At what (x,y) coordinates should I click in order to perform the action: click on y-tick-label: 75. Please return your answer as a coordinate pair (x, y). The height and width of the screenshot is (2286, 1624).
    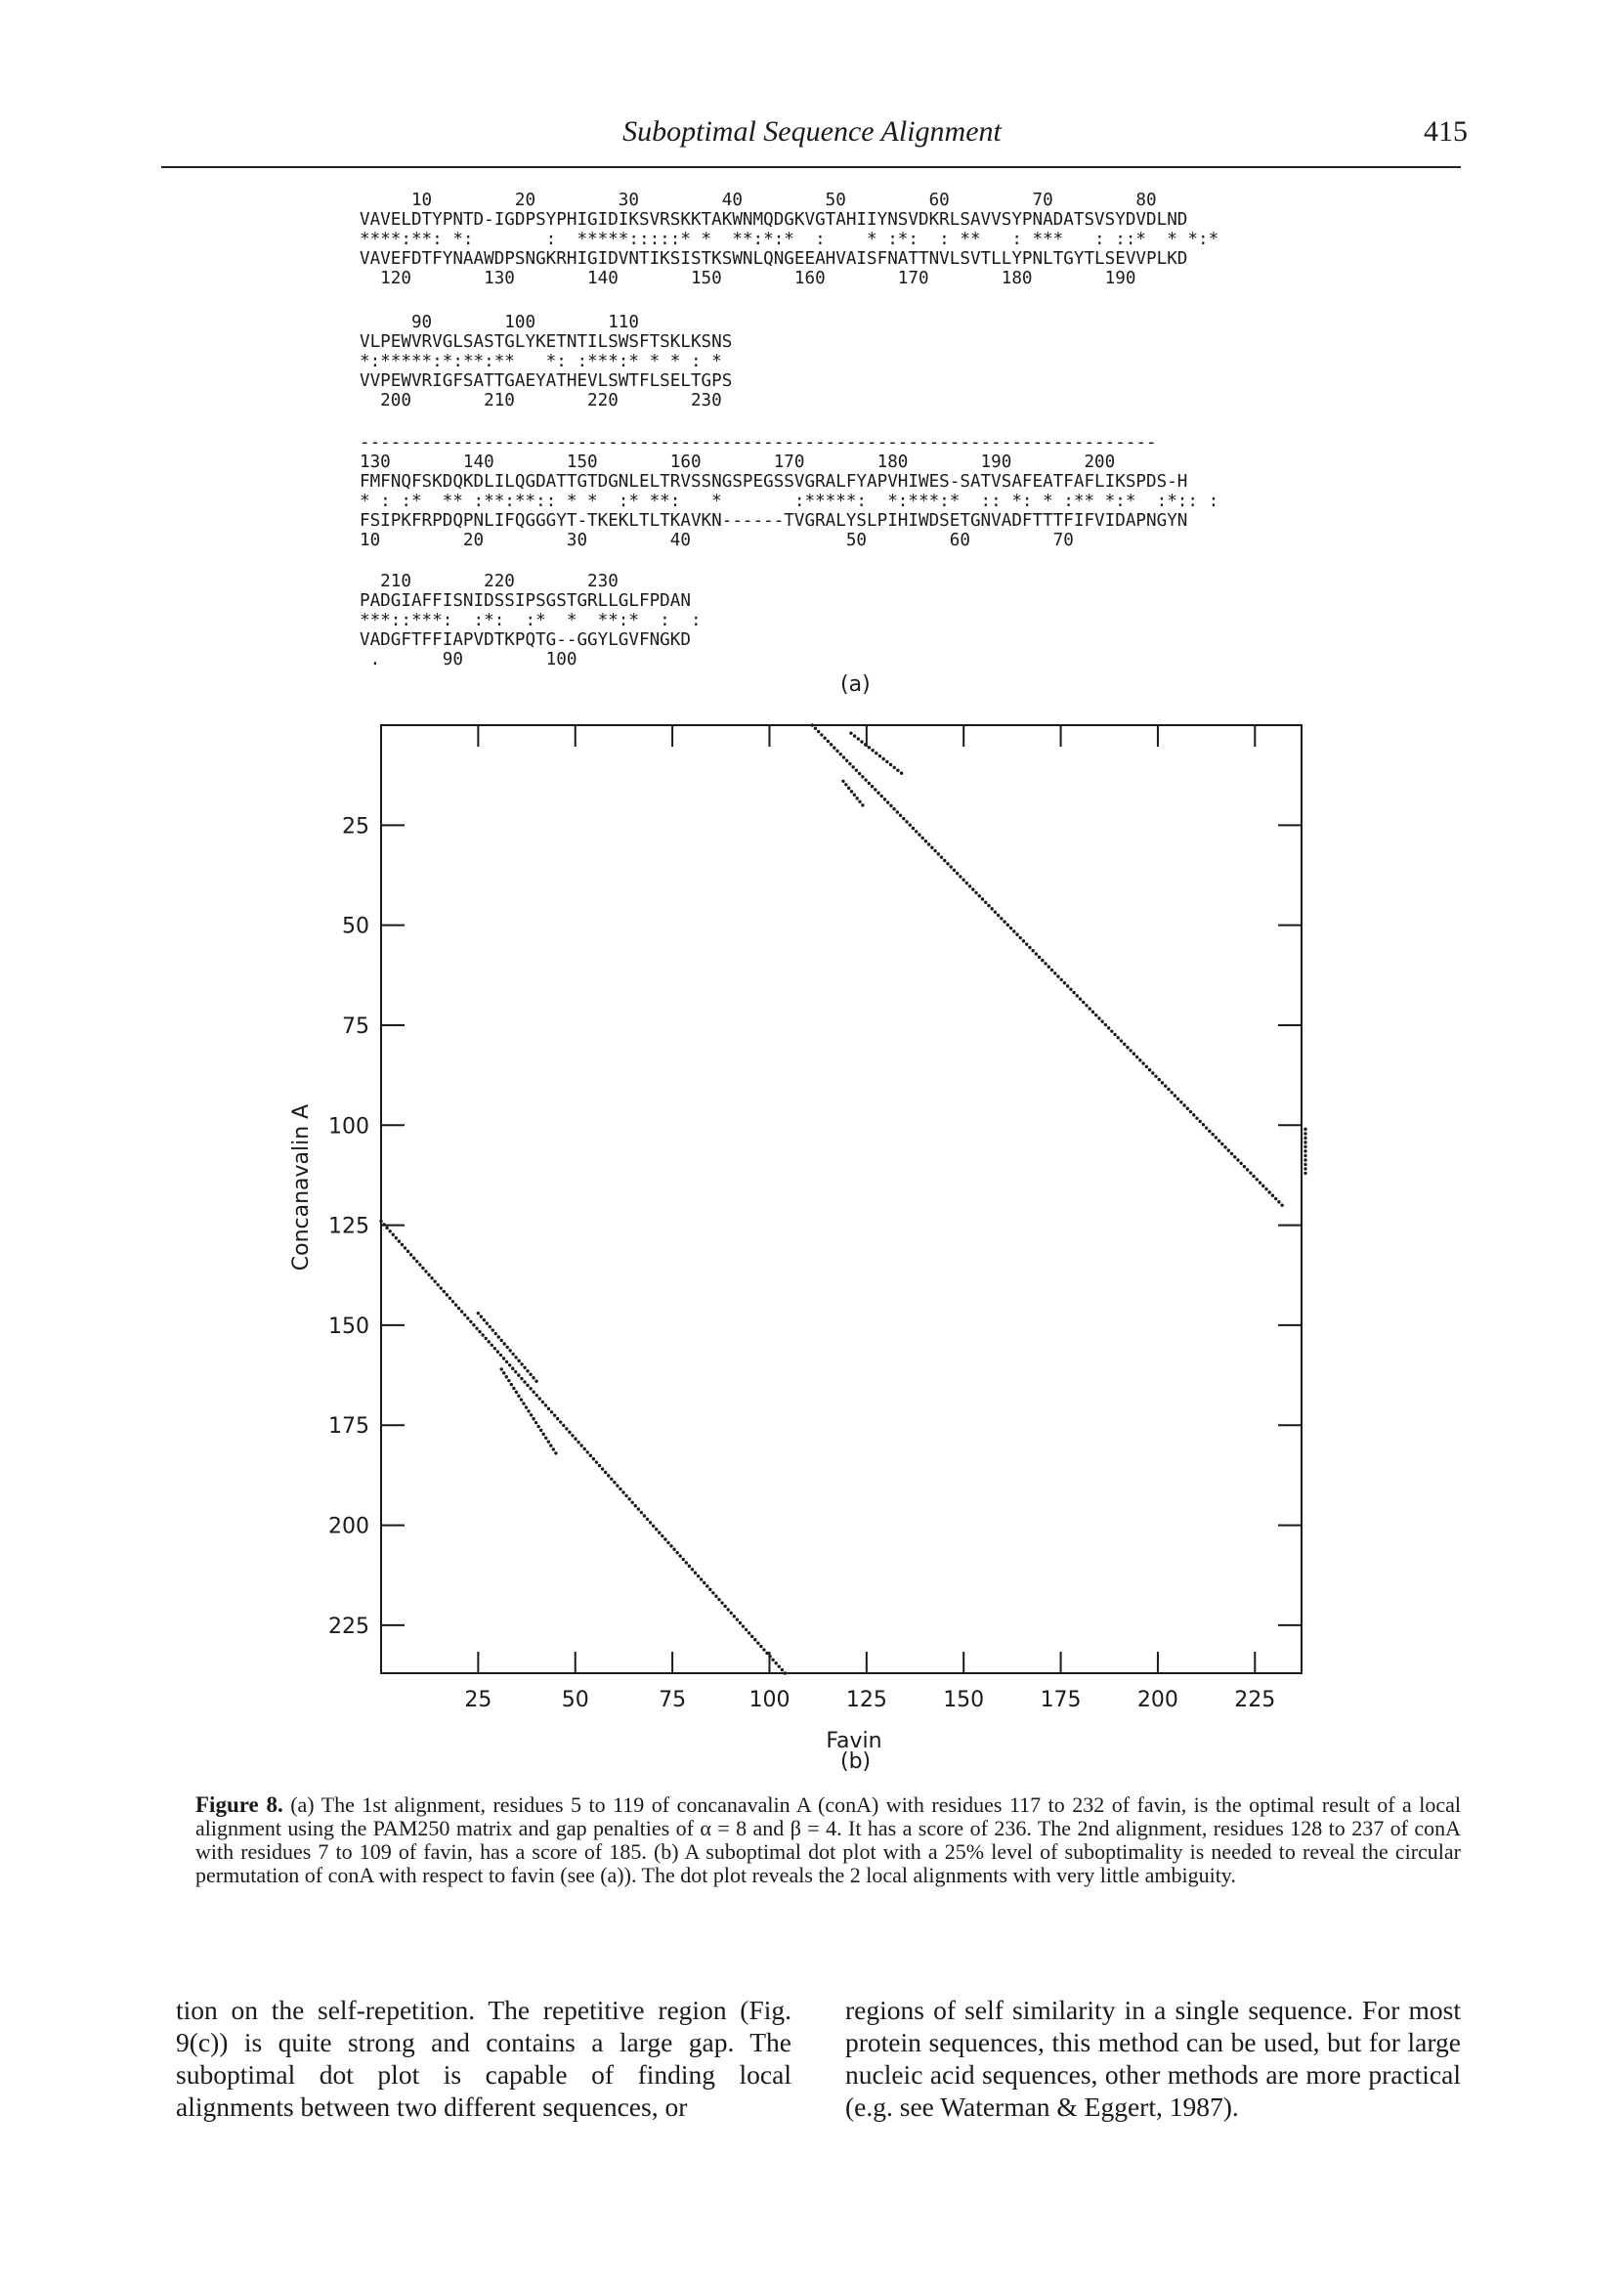
    Looking at the image, I should click on (355, 1026).